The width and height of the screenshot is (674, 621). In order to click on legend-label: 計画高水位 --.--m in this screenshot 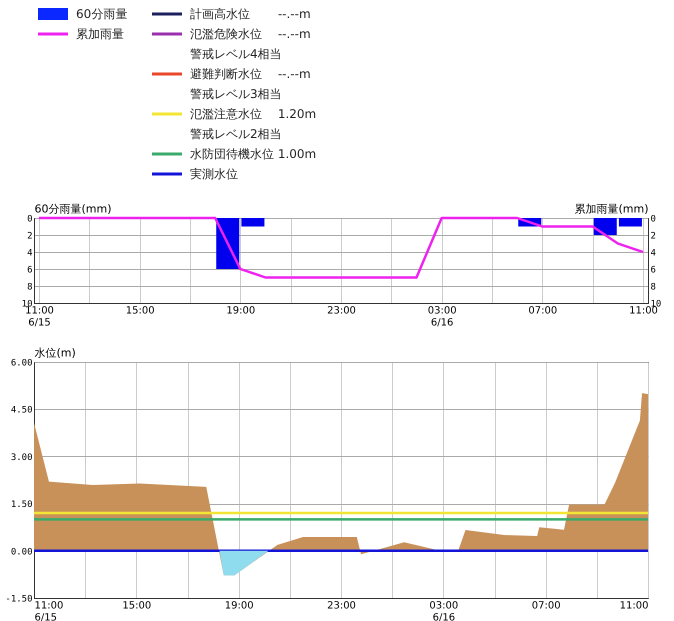, I will do `click(250, 14)`.